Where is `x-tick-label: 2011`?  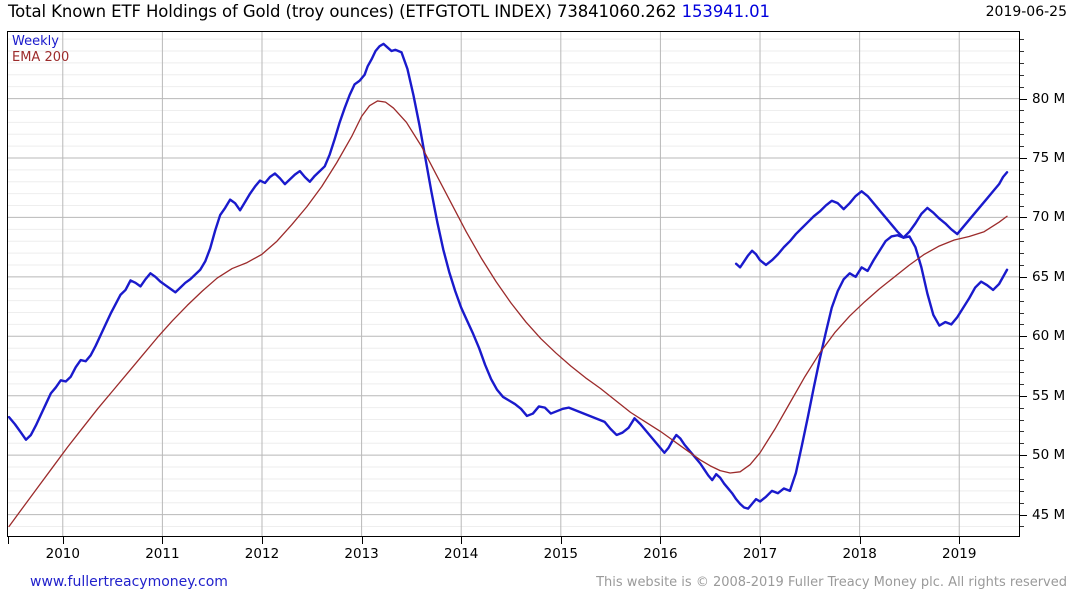 x-tick-label: 2011 is located at coordinates (162, 554).